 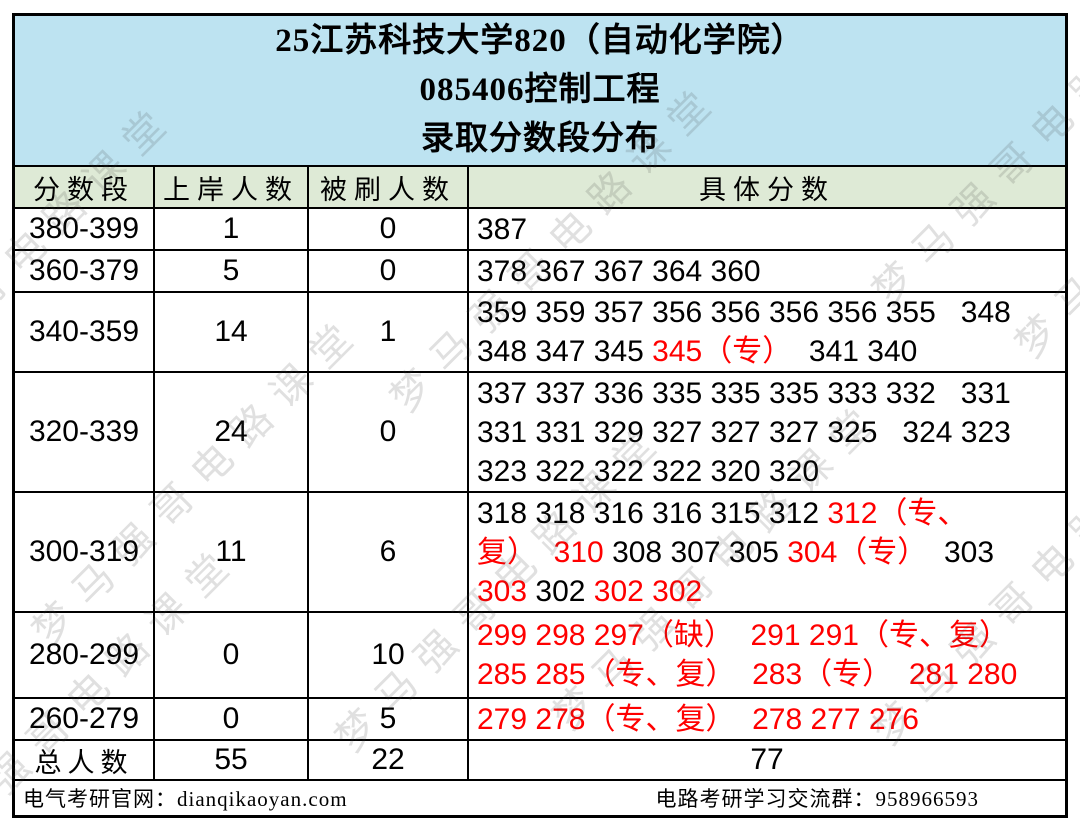 What do you see at coordinates (84, 189) in the screenshot?
I see `header-score-range: 分数段` at bounding box center [84, 189].